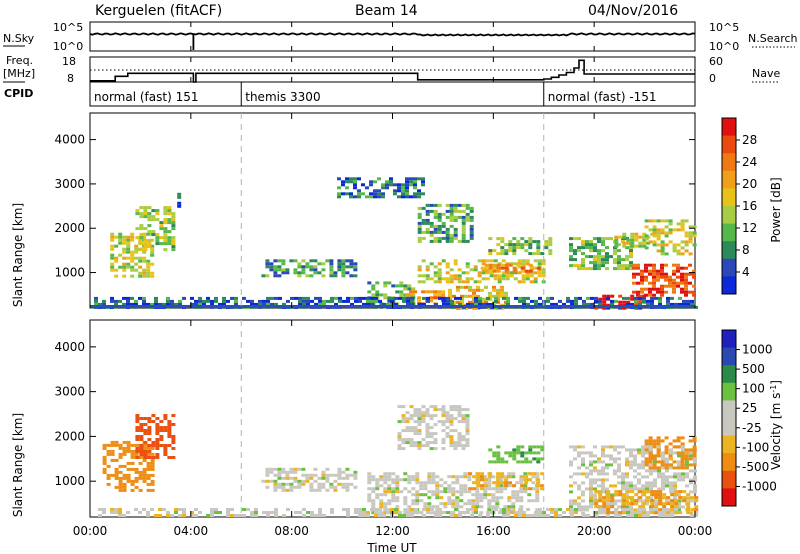 The width and height of the screenshot is (800, 554). I want to click on colorbar-swatch, so click(729, 497).